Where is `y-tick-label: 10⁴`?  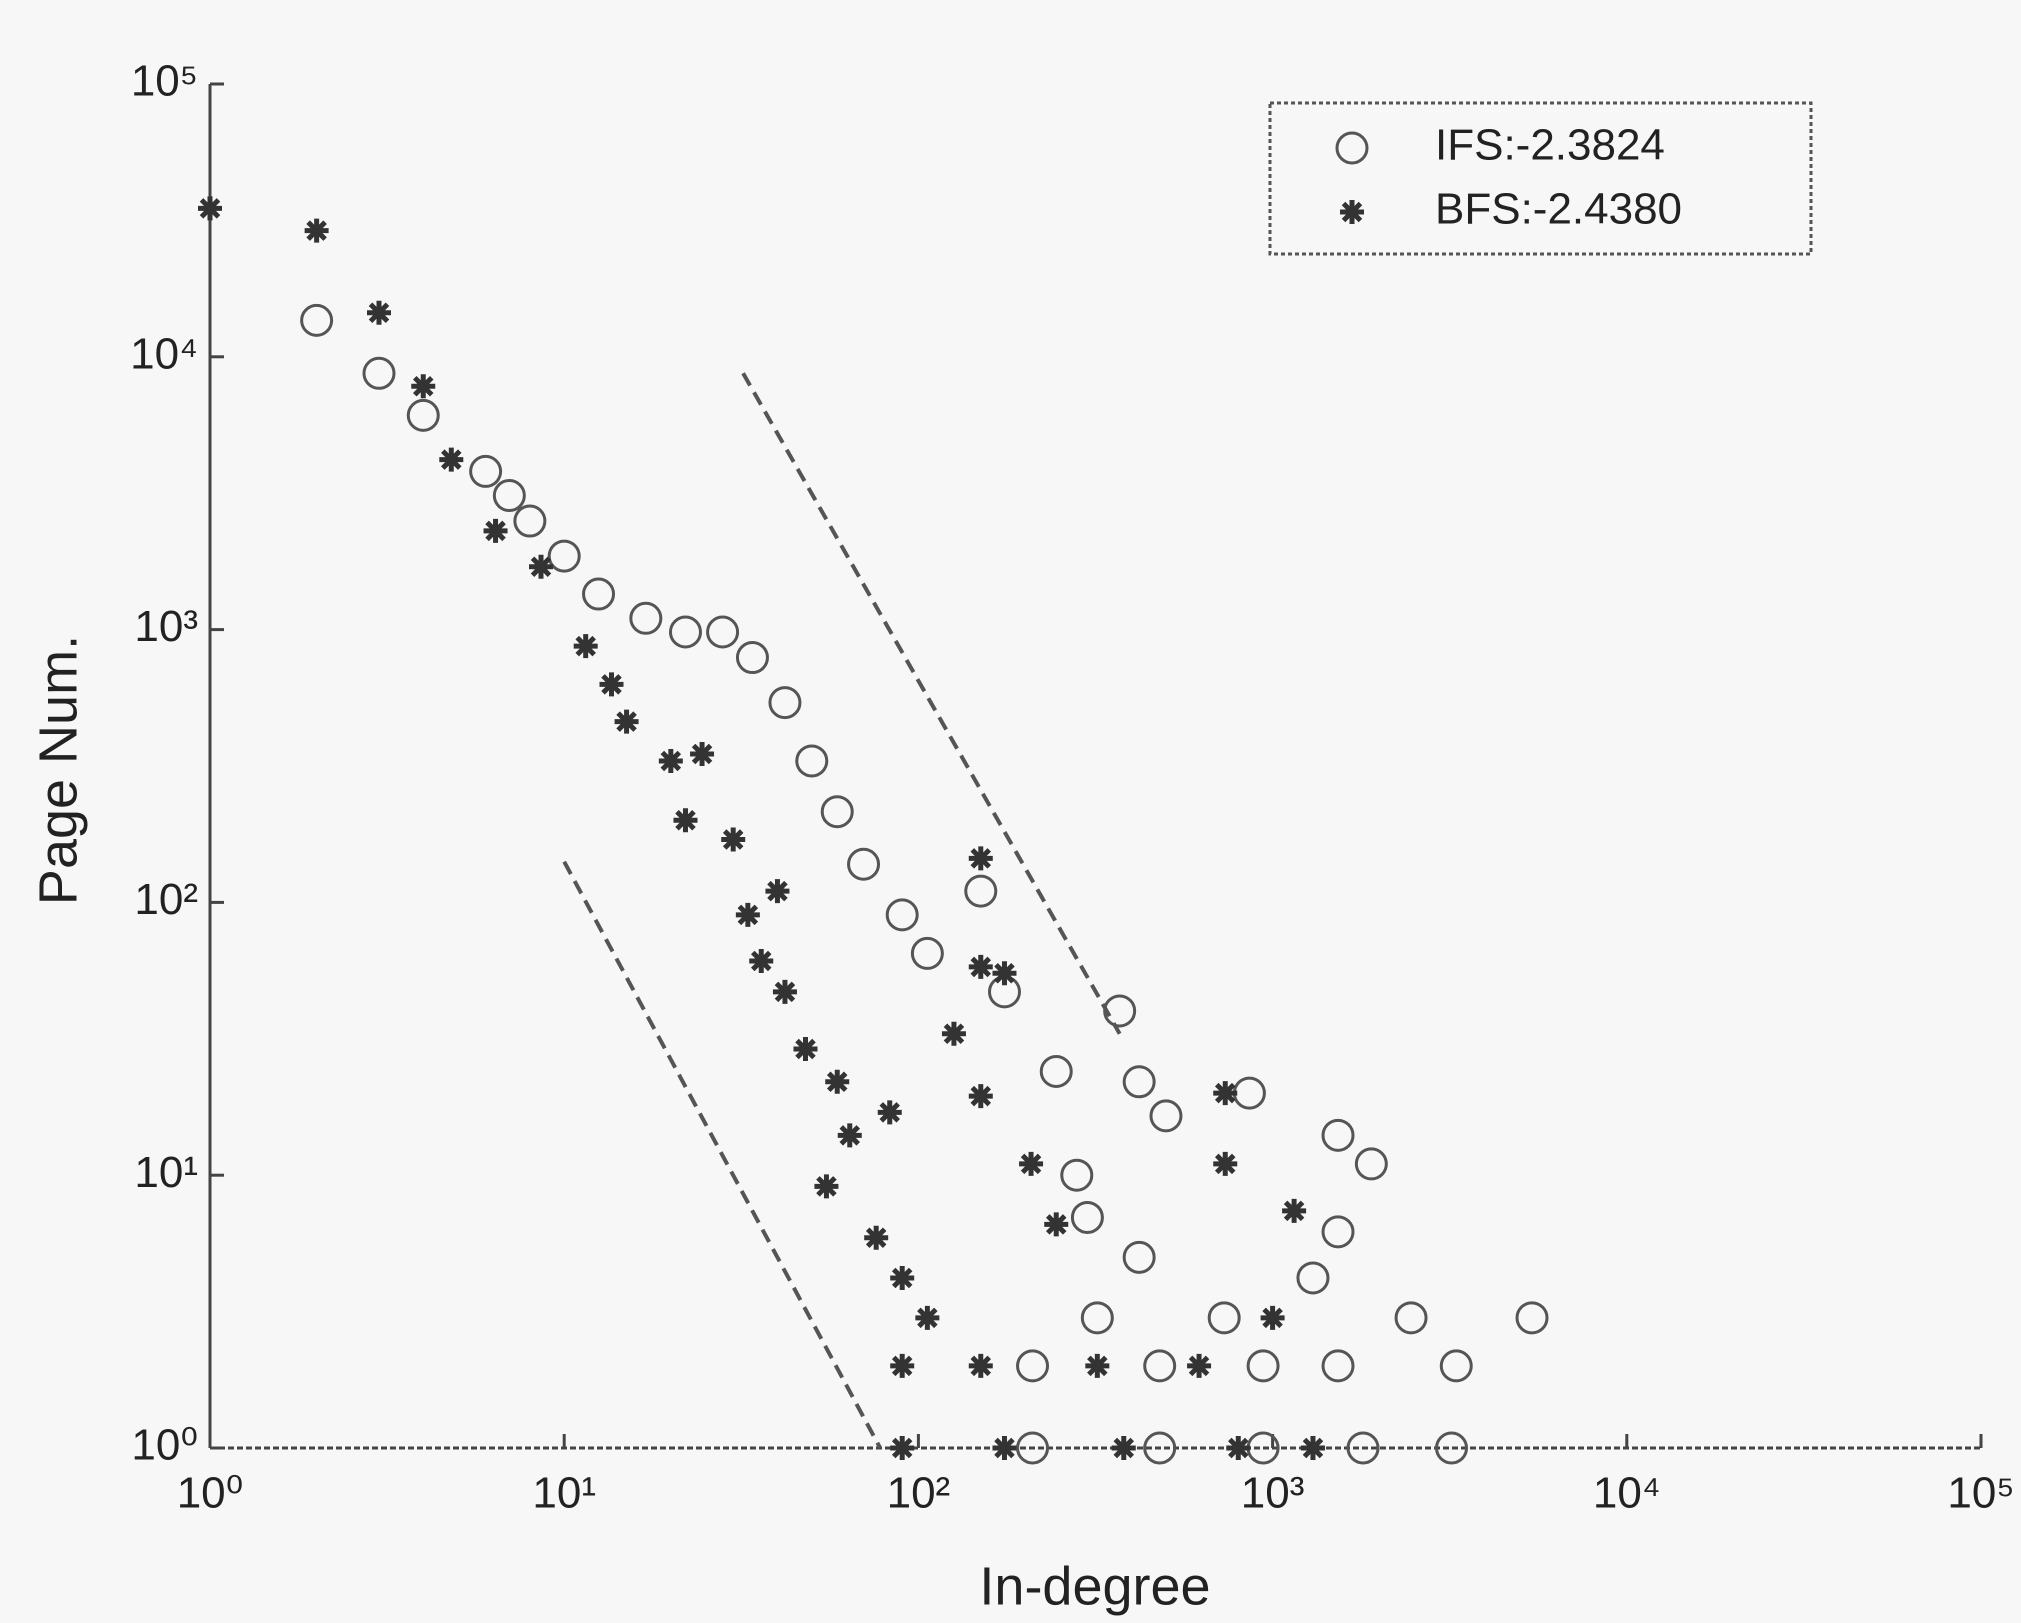
y-tick-label: 10⁴ is located at coordinates (164, 353).